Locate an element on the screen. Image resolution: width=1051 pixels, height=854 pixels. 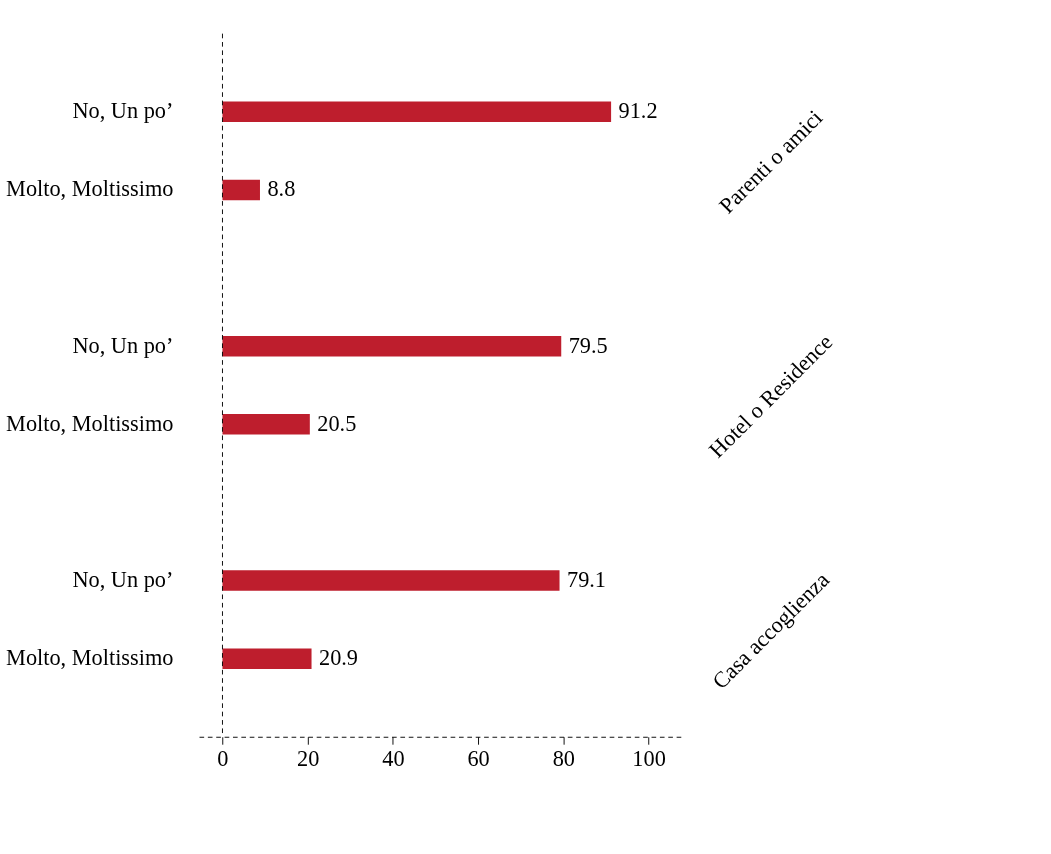
x-tick-label: 100 is located at coordinates (649, 759).